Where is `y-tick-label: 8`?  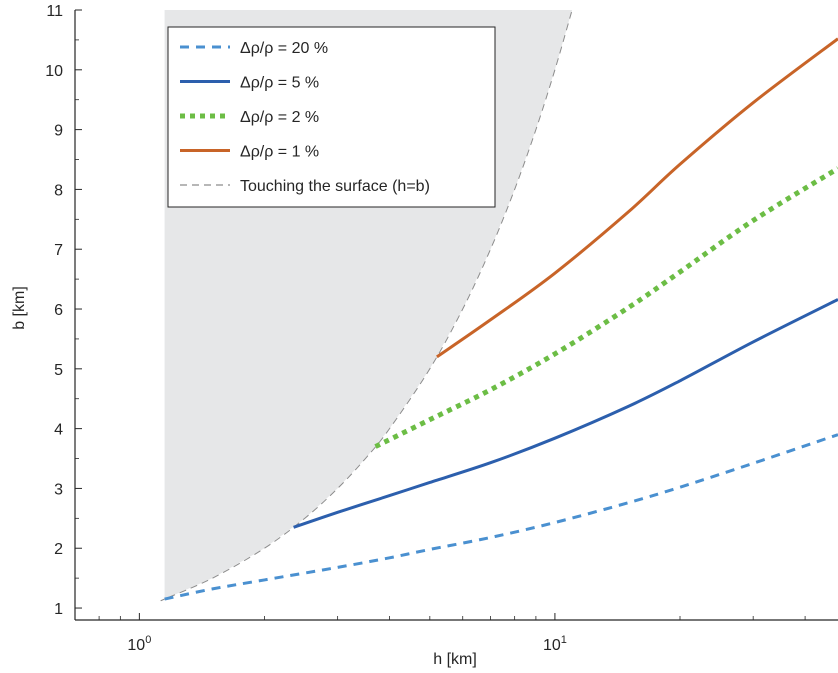
y-tick-label: 8 is located at coordinates (58, 190).